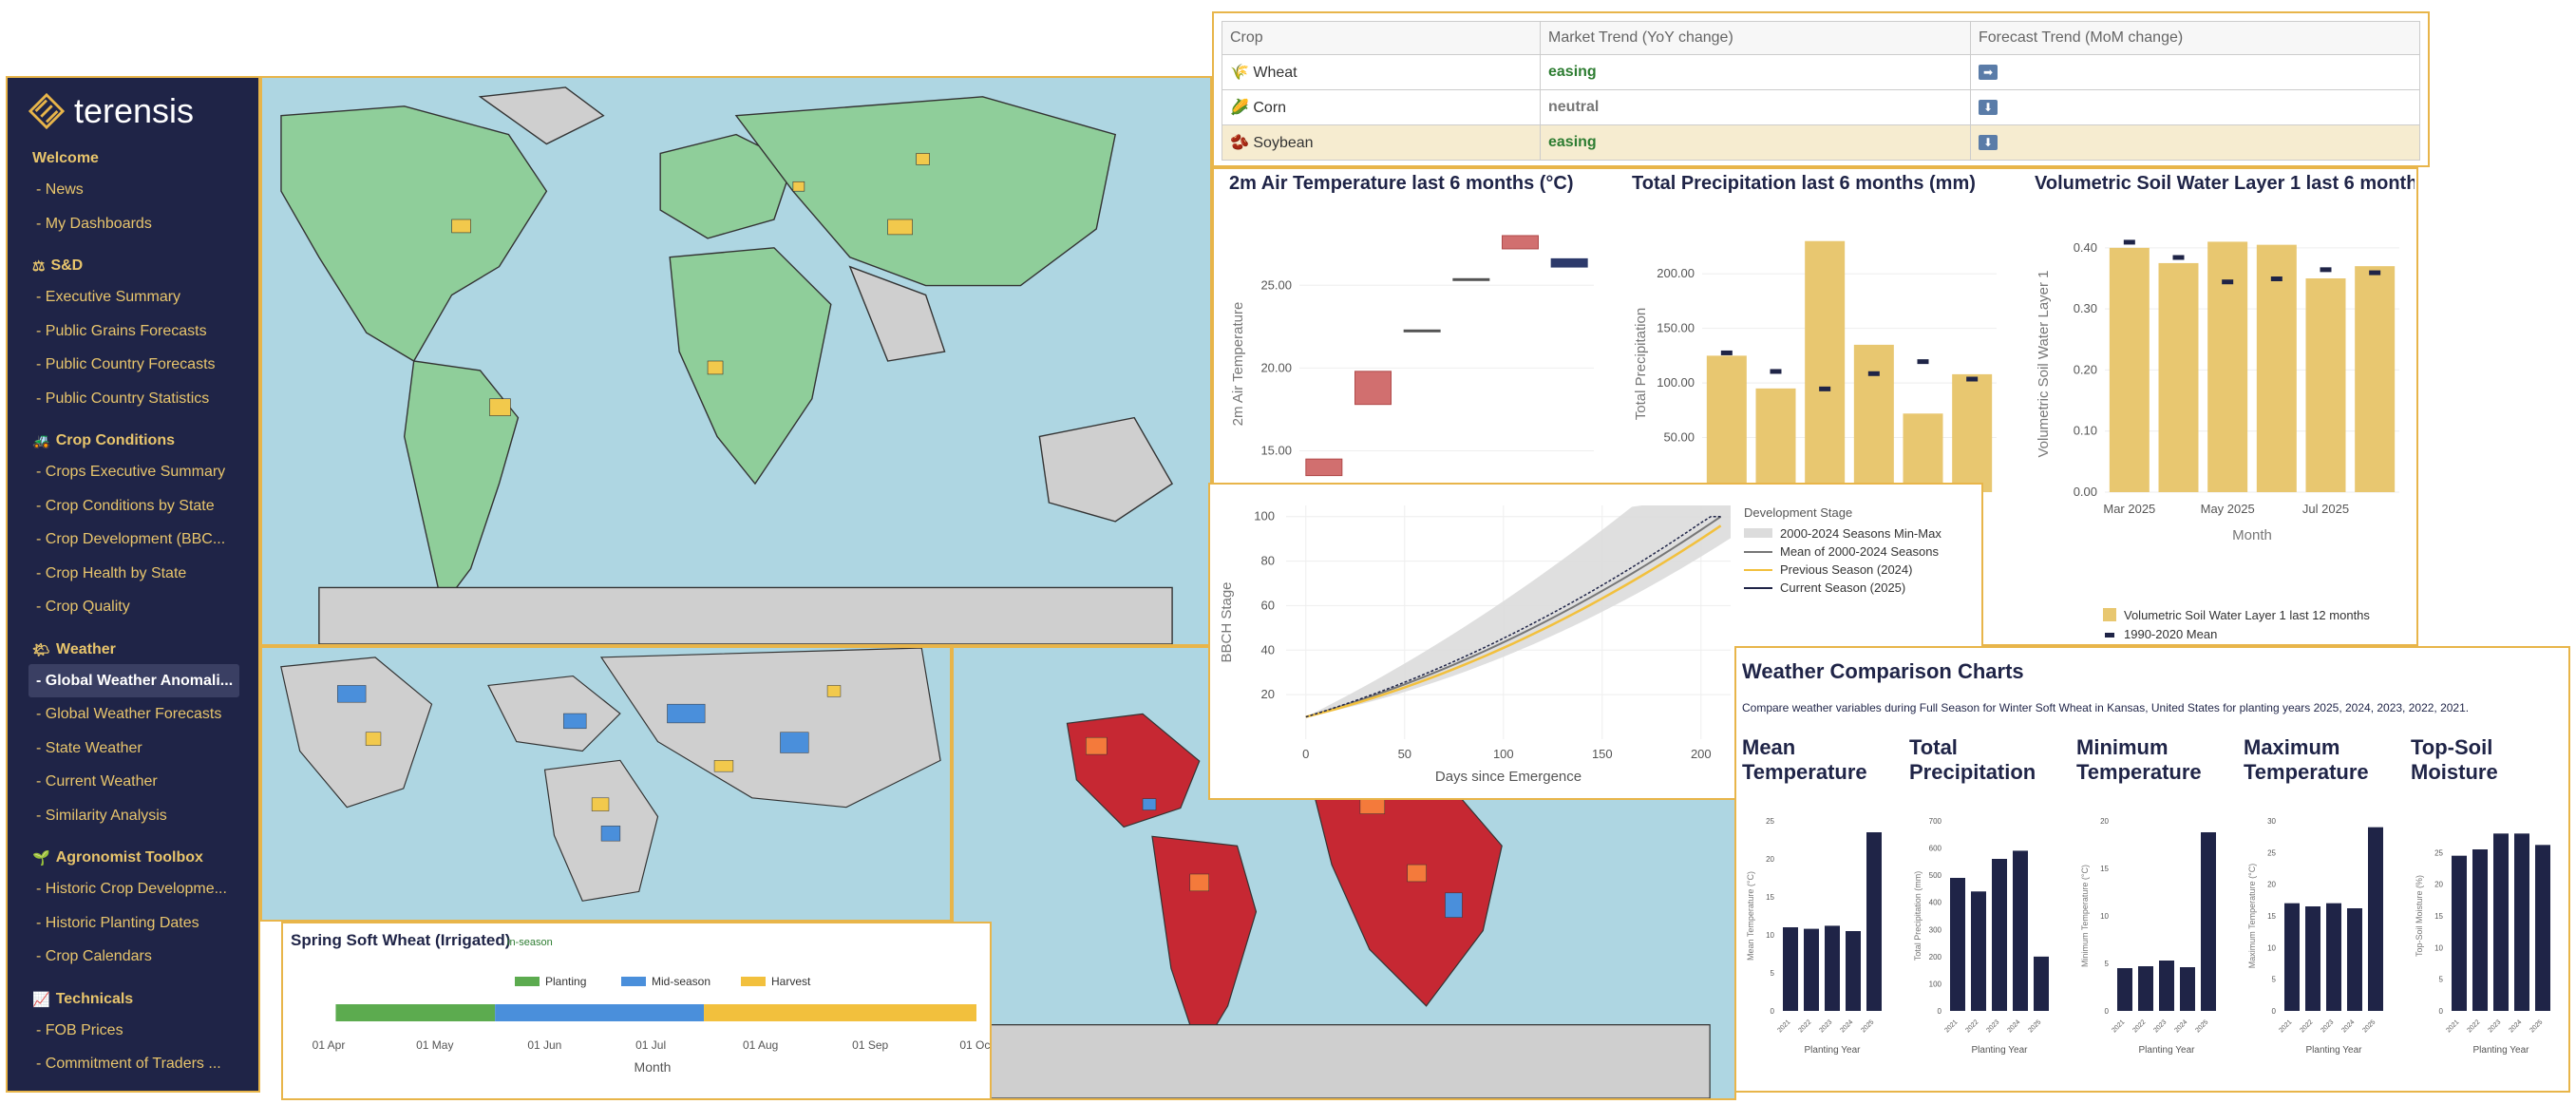 The height and width of the screenshot is (1104, 2576). Describe the element at coordinates (101, 815) in the screenshot. I see `sidebar-item: - Similarity Analysis` at that location.